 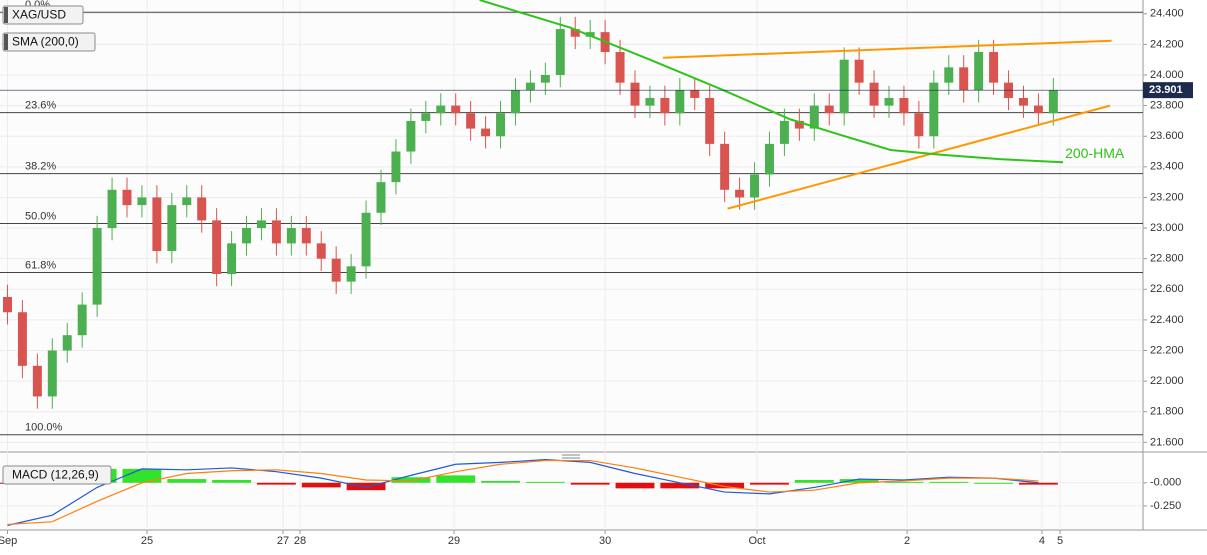 What do you see at coordinates (8, 541) in the screenshot?
I see `x-tick-label: Sep` at bounding box center [8, 541].